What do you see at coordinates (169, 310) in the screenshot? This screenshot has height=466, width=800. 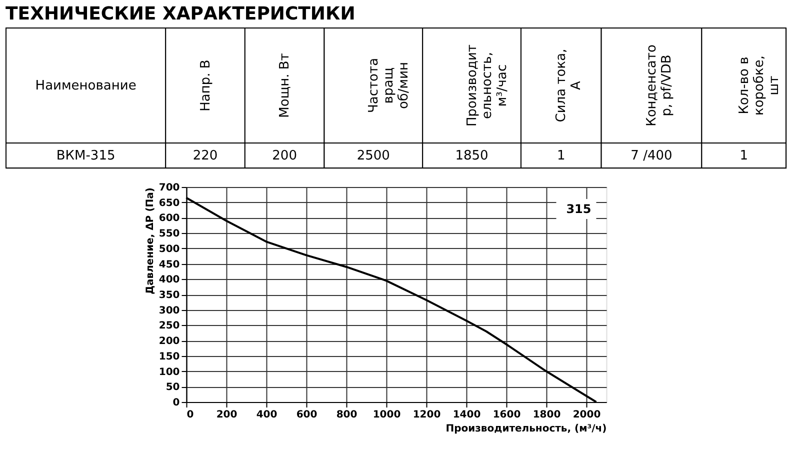 I see `y-tick-label: 300` at bounding box center [169, 310].